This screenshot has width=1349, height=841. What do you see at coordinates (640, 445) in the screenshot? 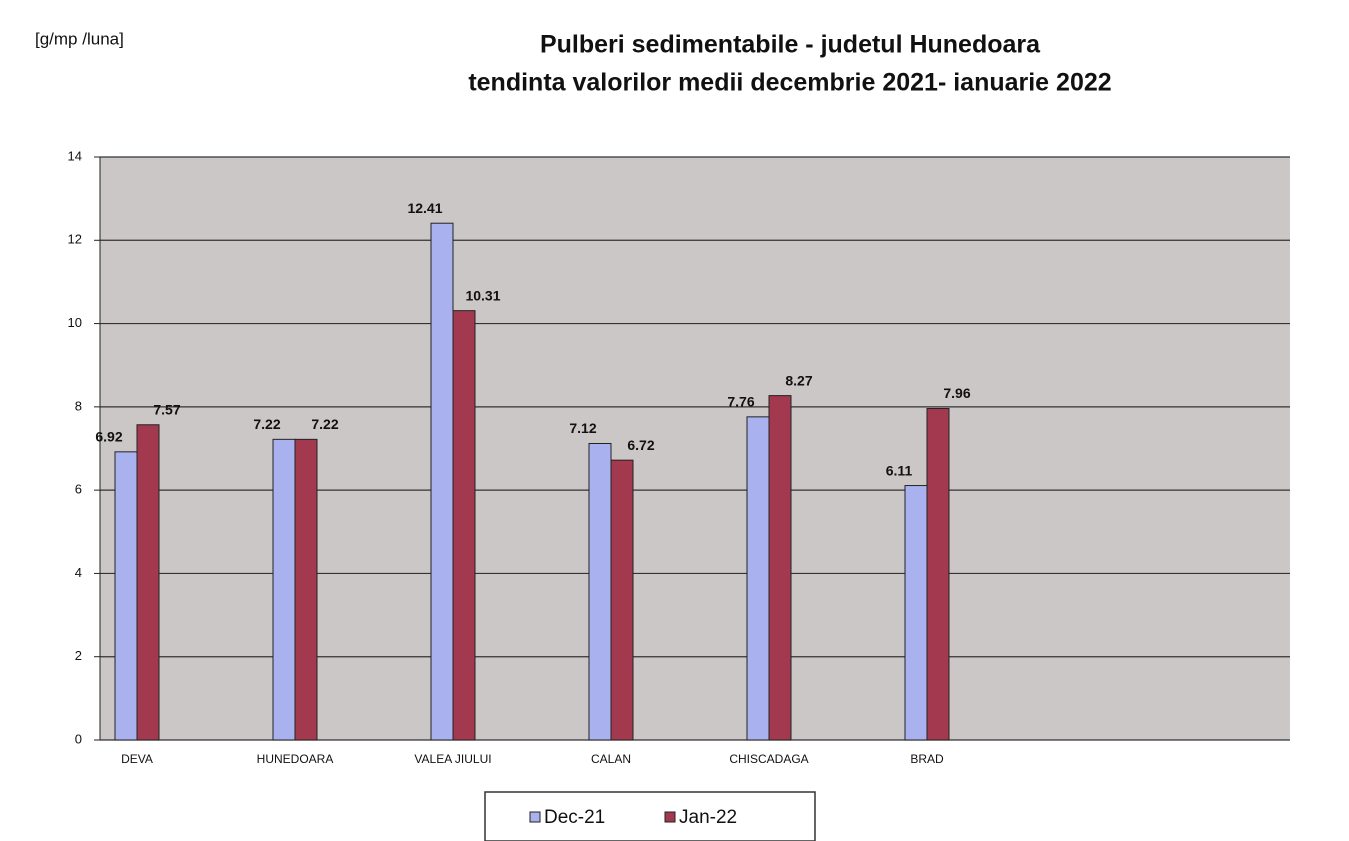
I see `value-label: 6.72` at bounding box center [640, 445].